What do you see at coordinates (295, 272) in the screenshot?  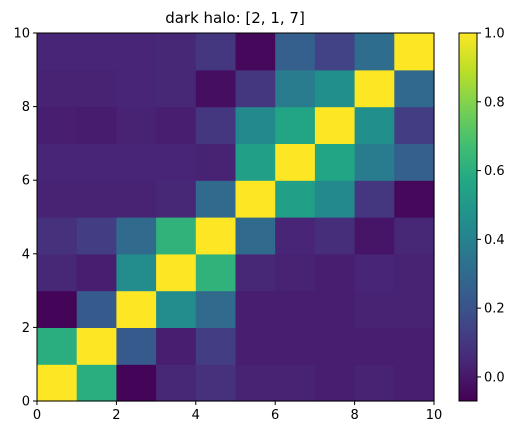 I see `heatmap-cell-r3-c6` at bounding box center [295, 272].